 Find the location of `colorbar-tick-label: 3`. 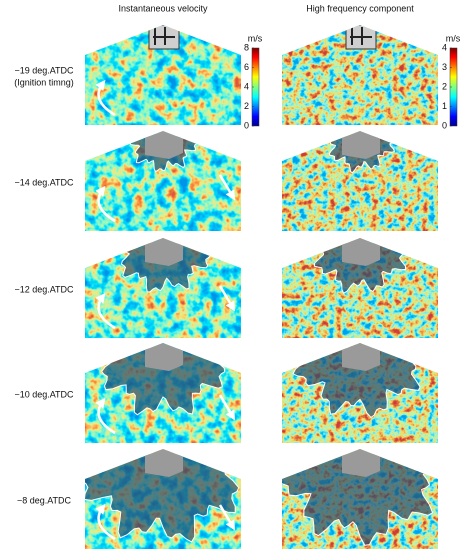

colorbar-tick-label: 3 is located at coordinates (444, 67).